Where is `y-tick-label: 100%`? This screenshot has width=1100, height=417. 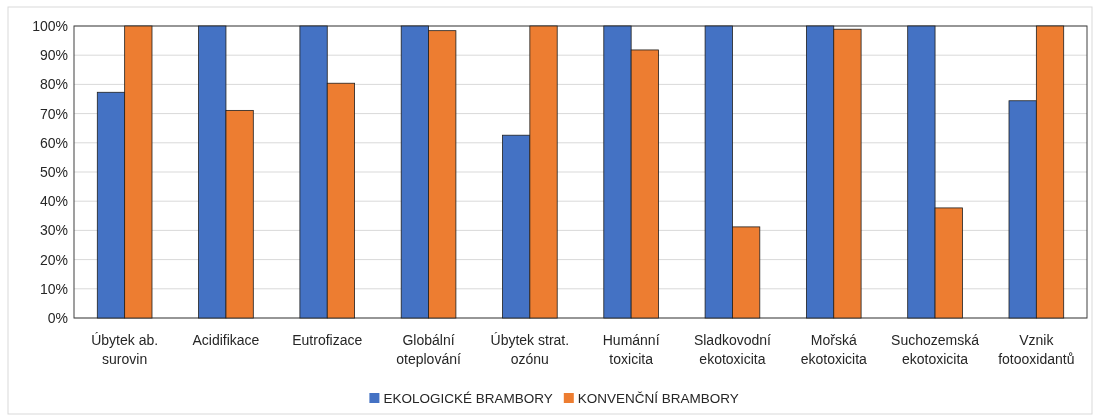 y-tick-label: 100% is located at coordinates (50, 25).